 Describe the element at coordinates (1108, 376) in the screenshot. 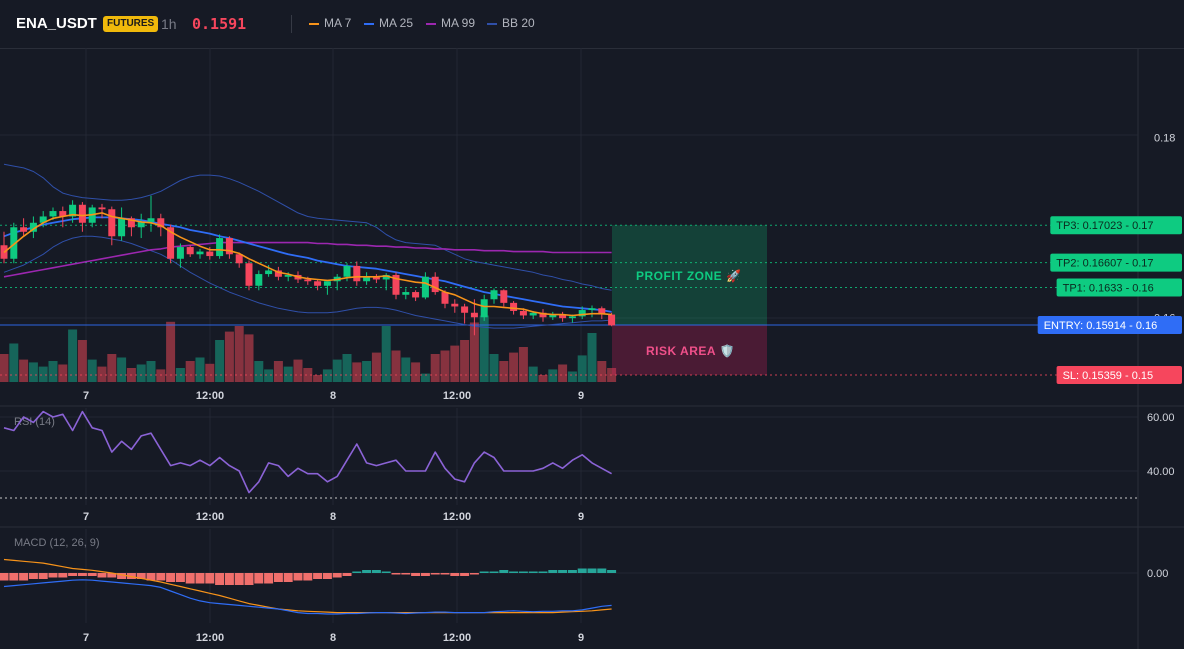

I see `level-tag-label: SL: 0.15359 - 0.15` at that location.